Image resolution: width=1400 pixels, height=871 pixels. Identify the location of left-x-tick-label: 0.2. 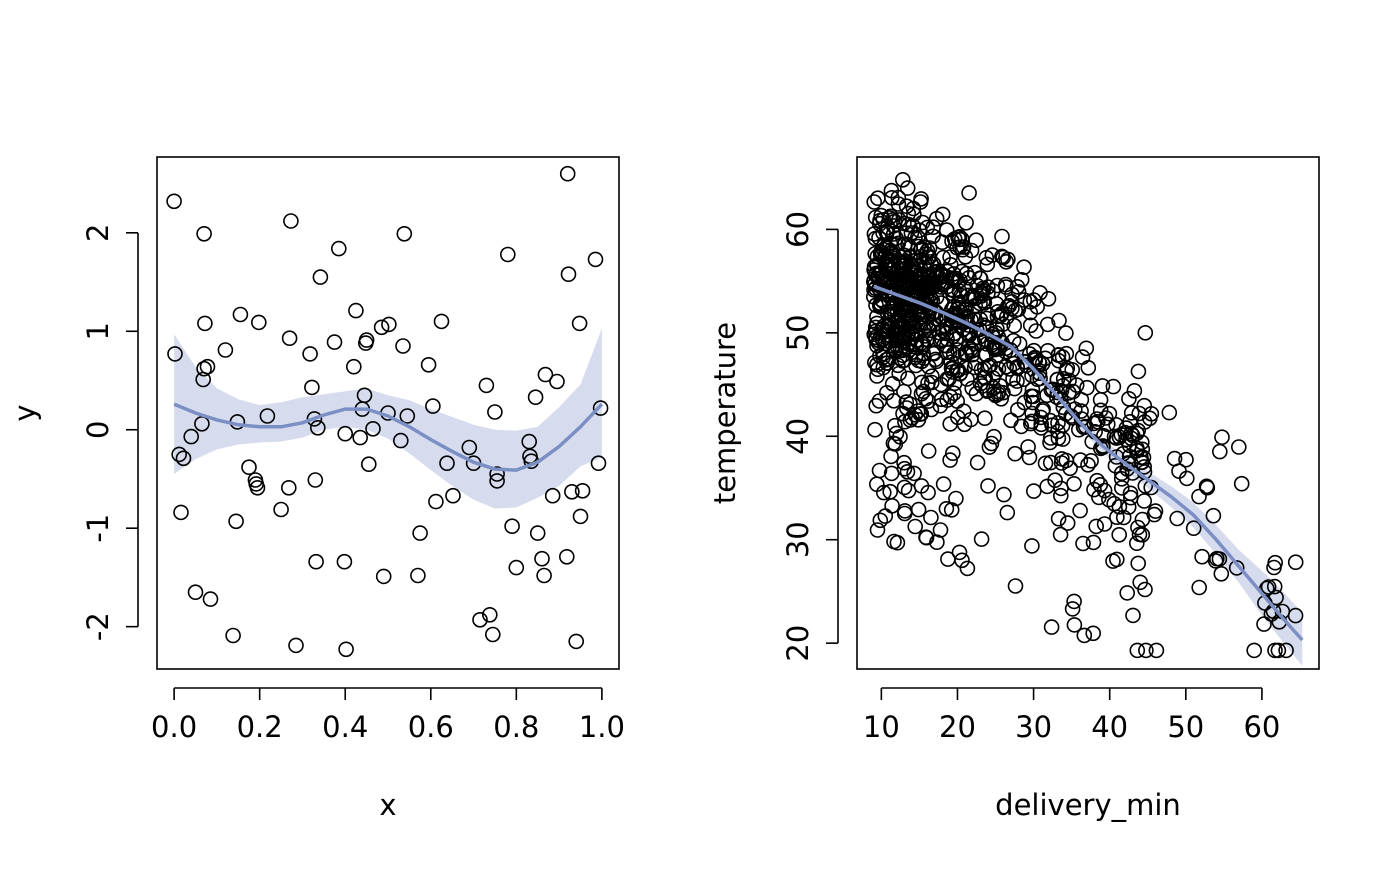
(260, 727).